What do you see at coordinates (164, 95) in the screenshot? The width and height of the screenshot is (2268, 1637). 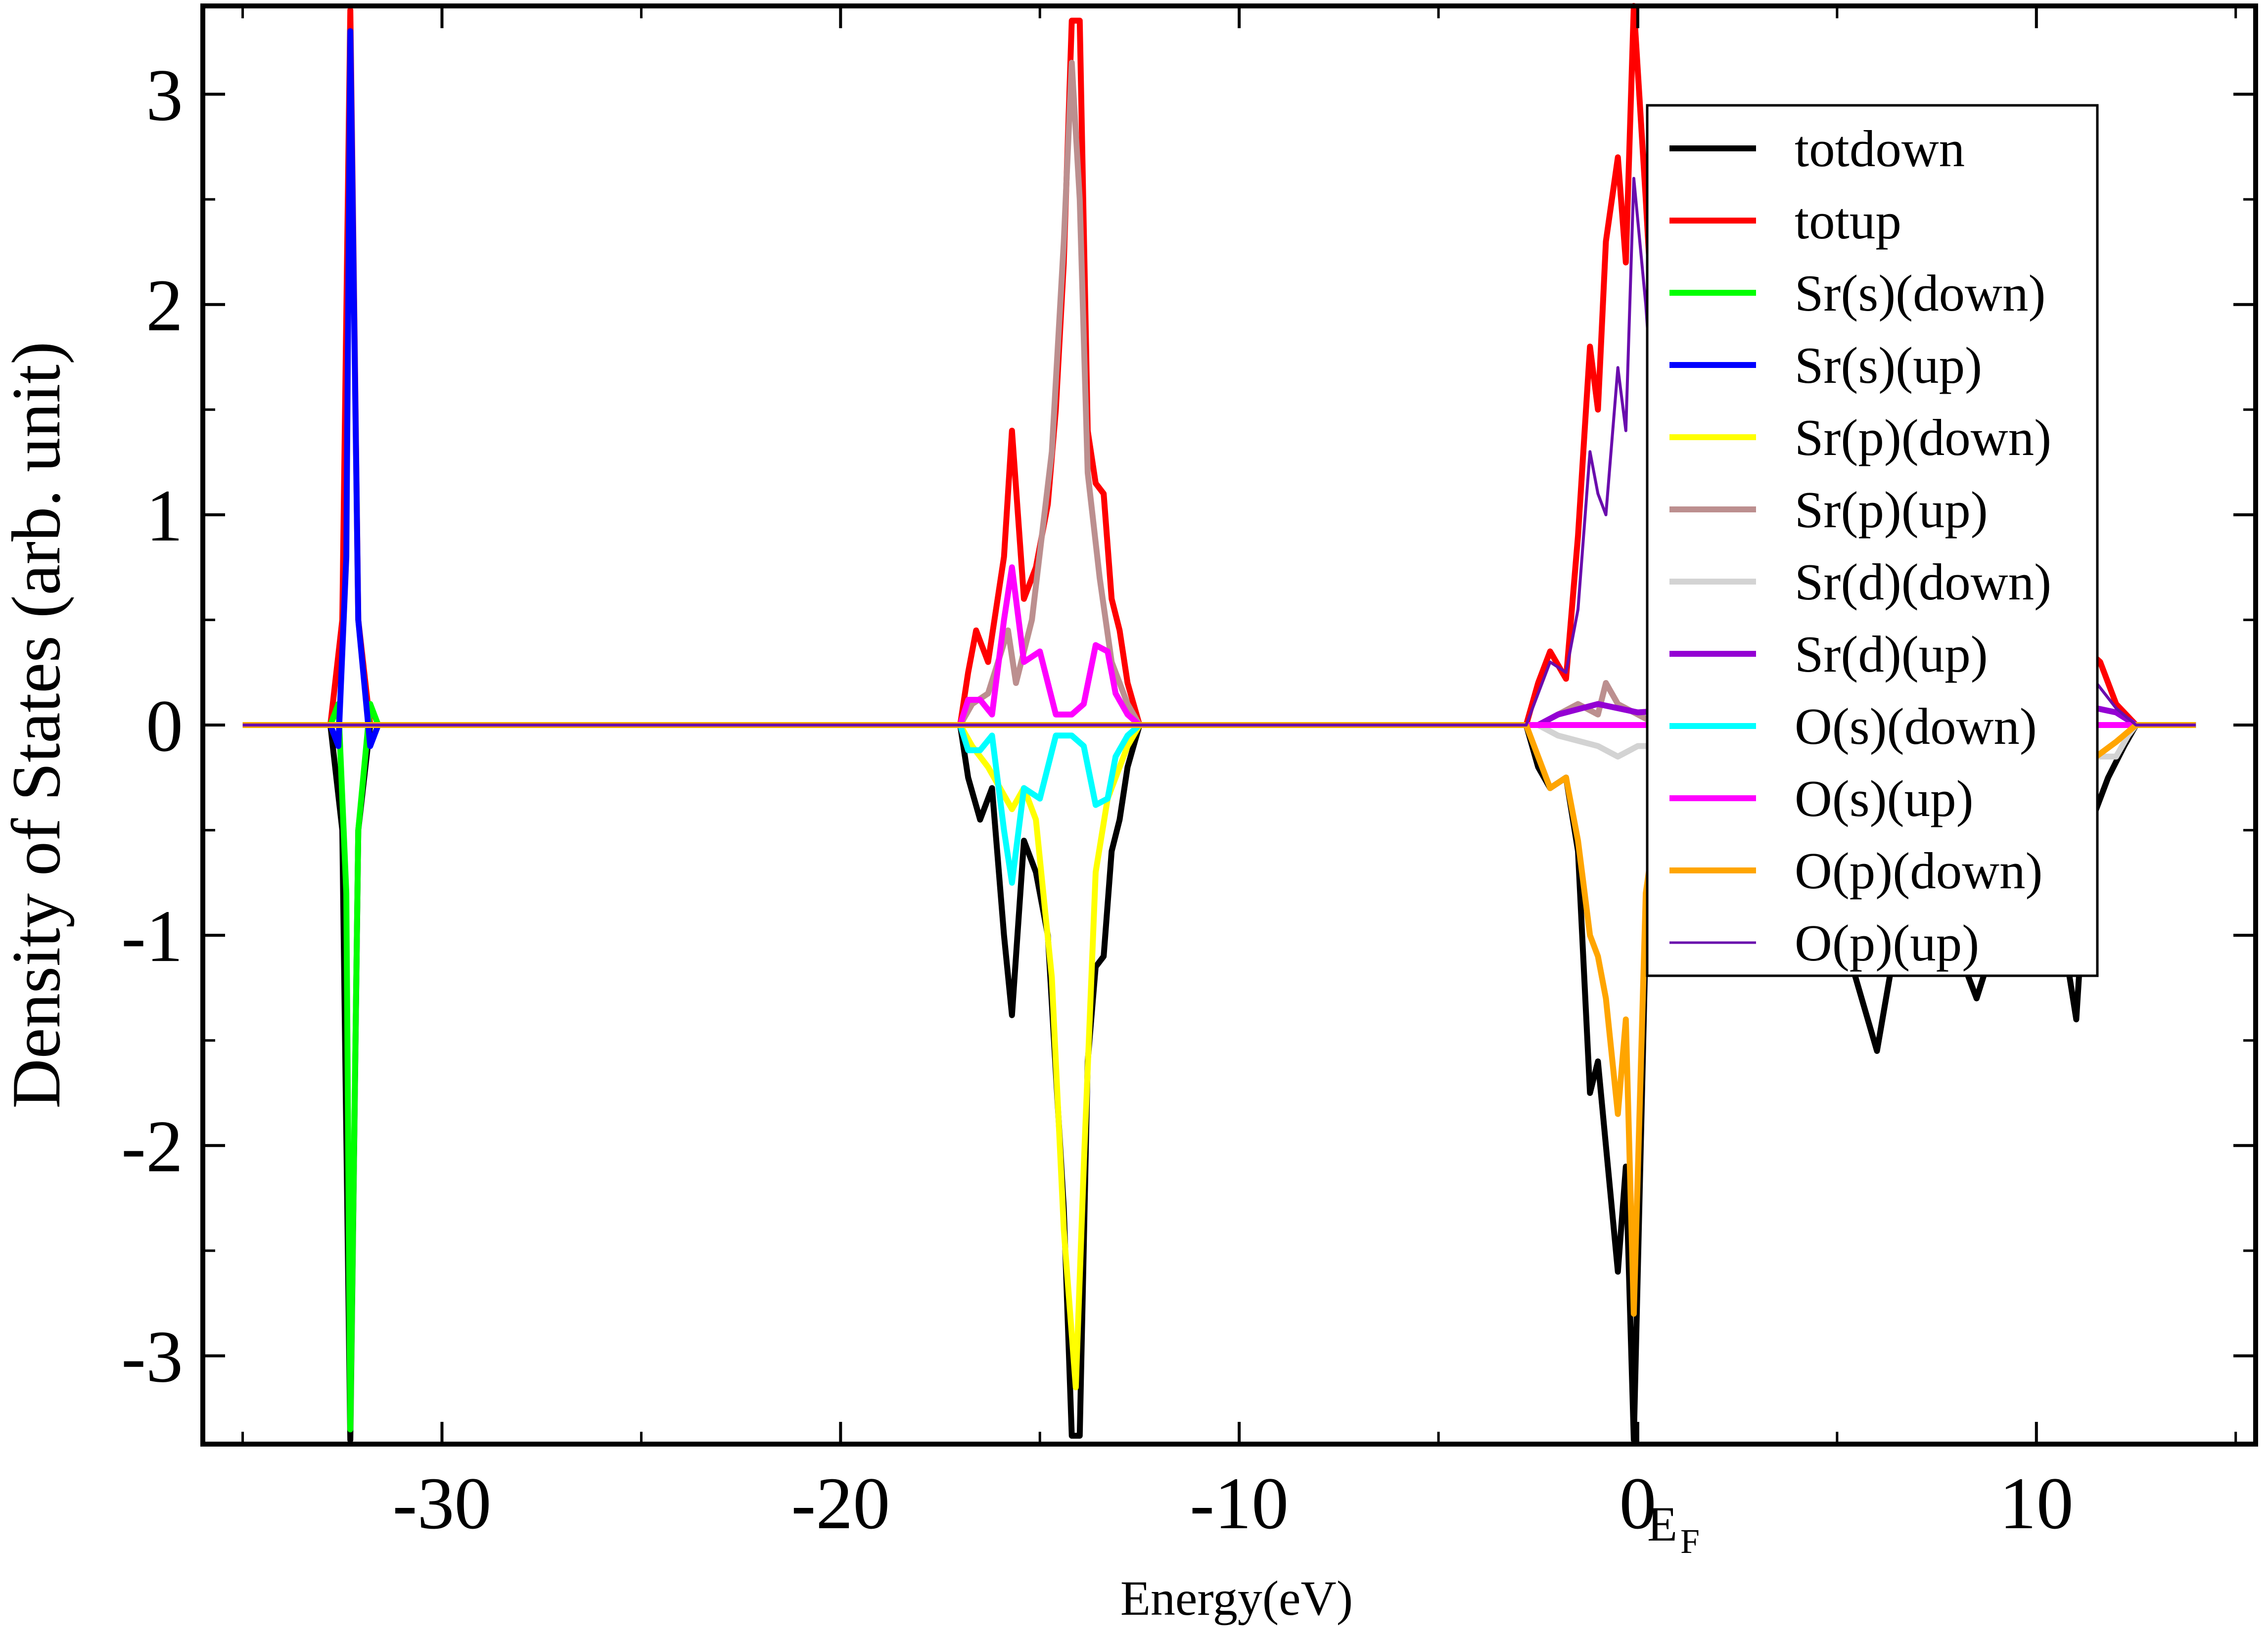 I see `y-tick-label: 3` at bounding box center [164, 95].